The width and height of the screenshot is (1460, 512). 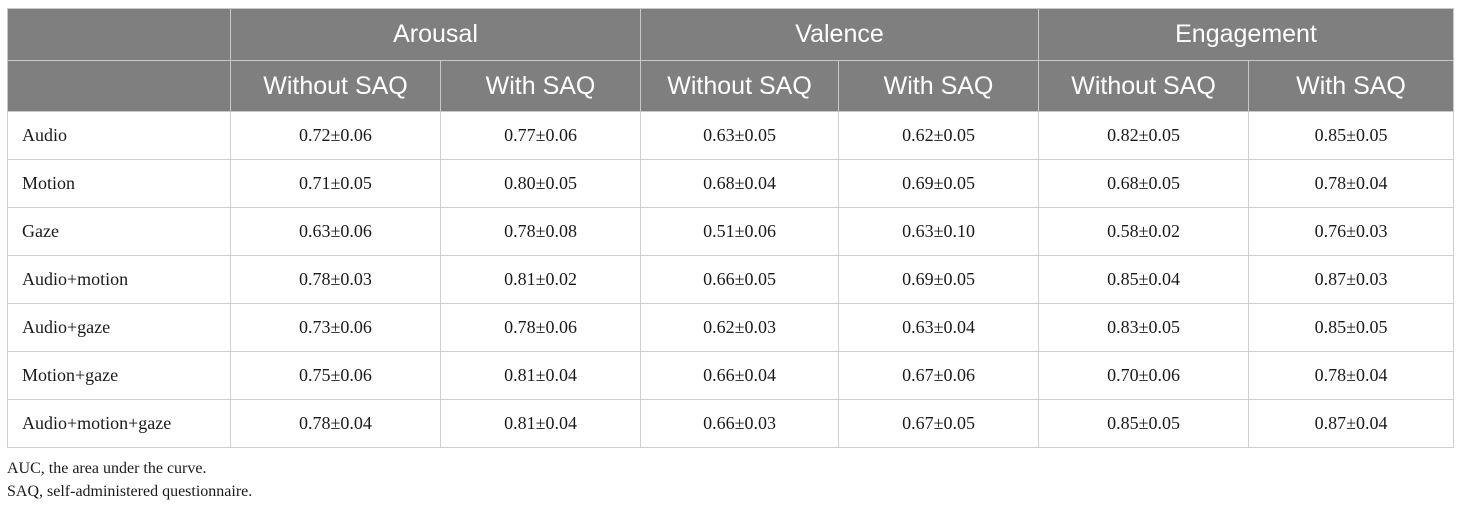 What do you see at coordinates (740, 327) in the screenshot?
I see `table-cell: 0.62±0.03` at bounding box center [740, 327].